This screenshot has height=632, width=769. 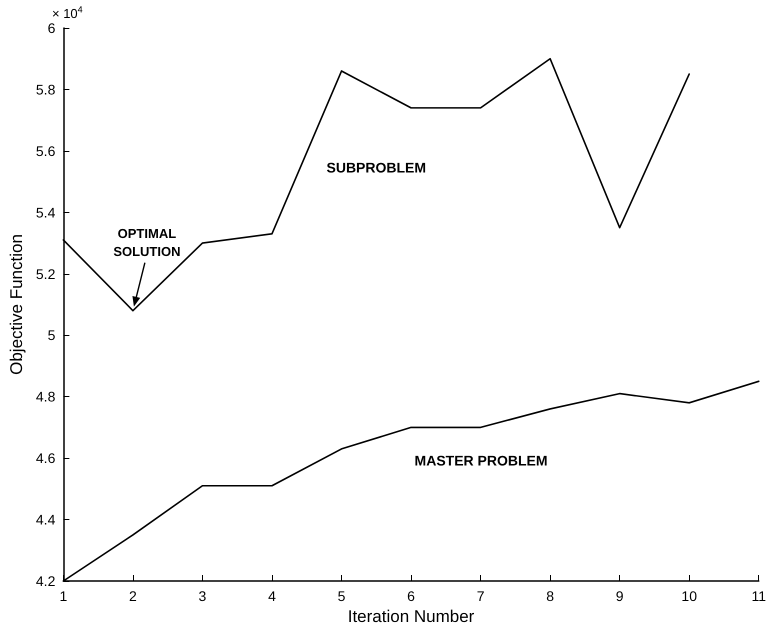 I want to click on y-tick-label: 4.4, so click(x=46, y=520).